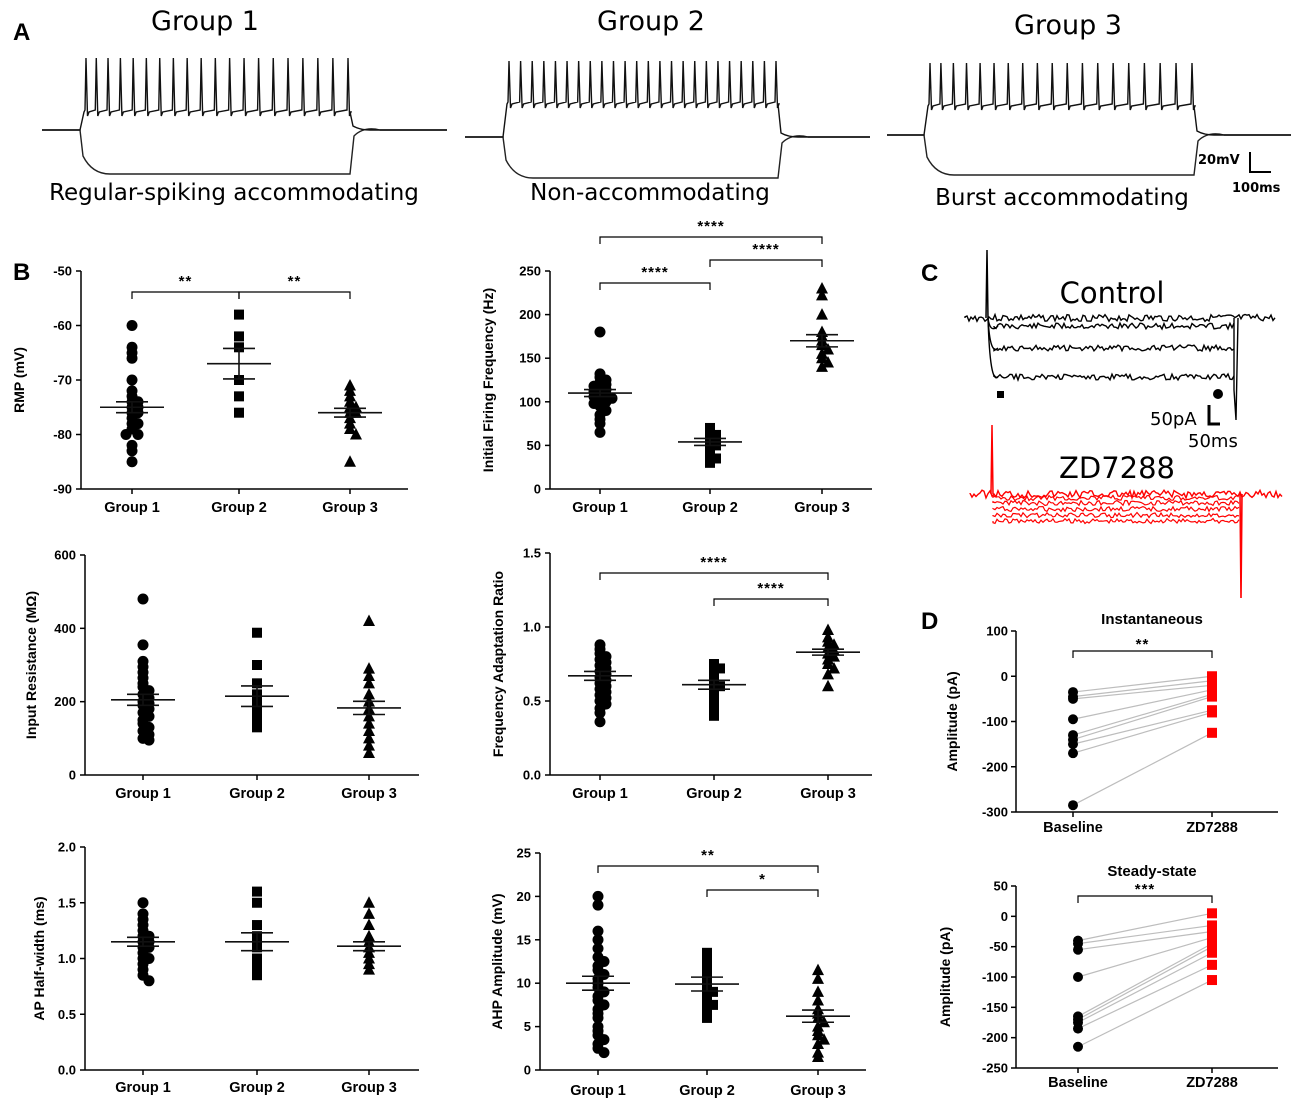 This screenshot has width=1300, height=1107. What do you see at coordinates (651, 21) in the screenshot?
I see `trace-group-title-2: Group 2` at bounding box center [651, 21].